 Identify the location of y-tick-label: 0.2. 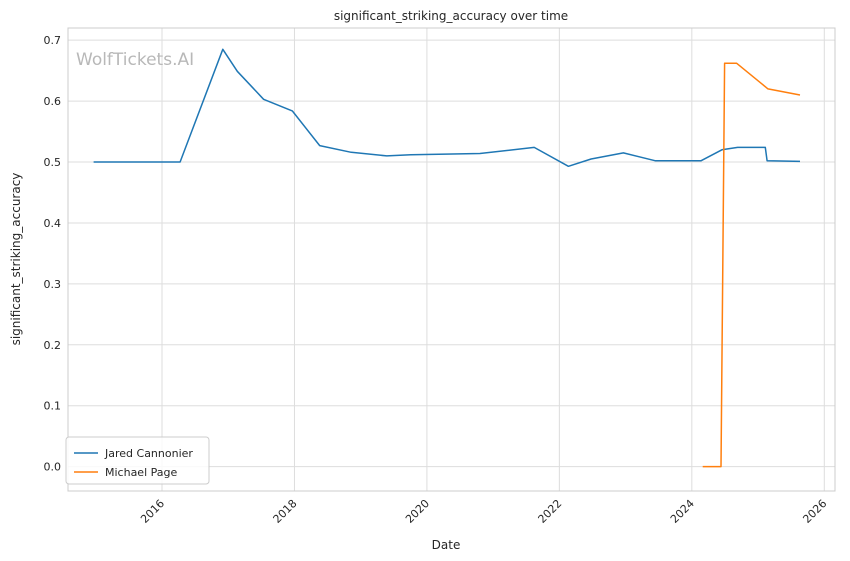
(53, 345).